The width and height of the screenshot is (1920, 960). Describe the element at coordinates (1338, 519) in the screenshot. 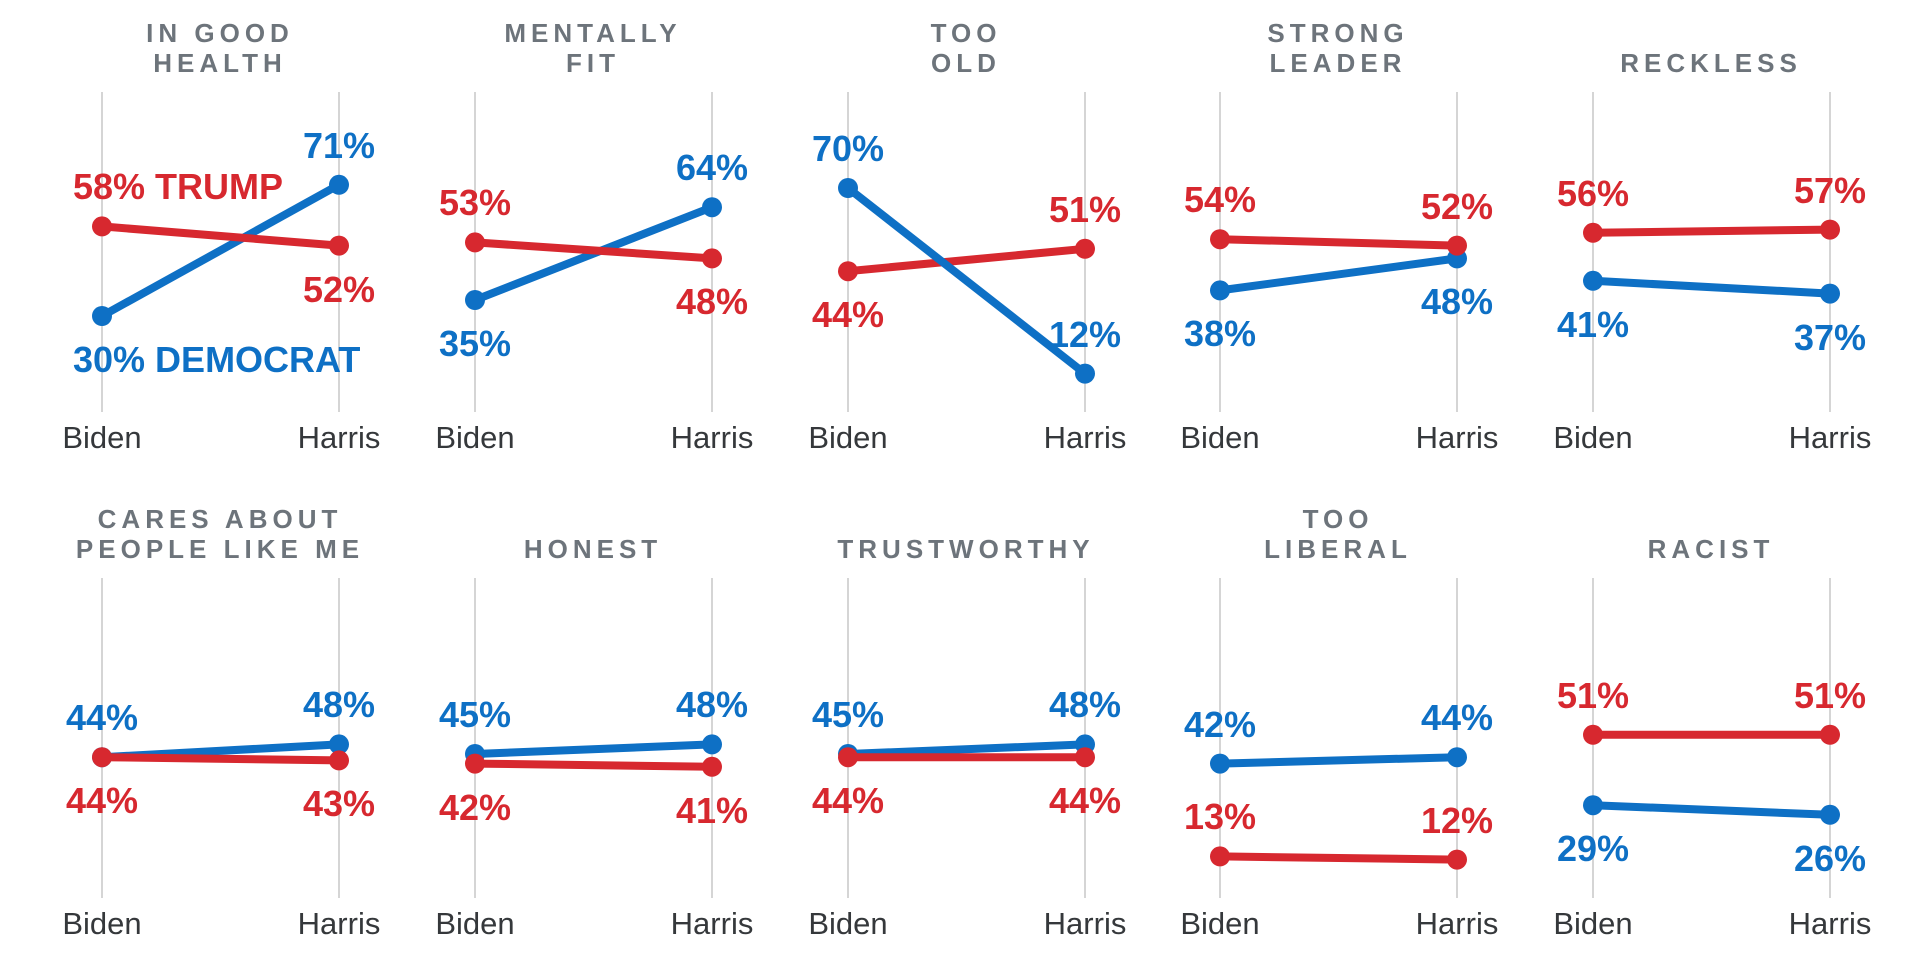

I see `panel-title-line: TOO` at that location.